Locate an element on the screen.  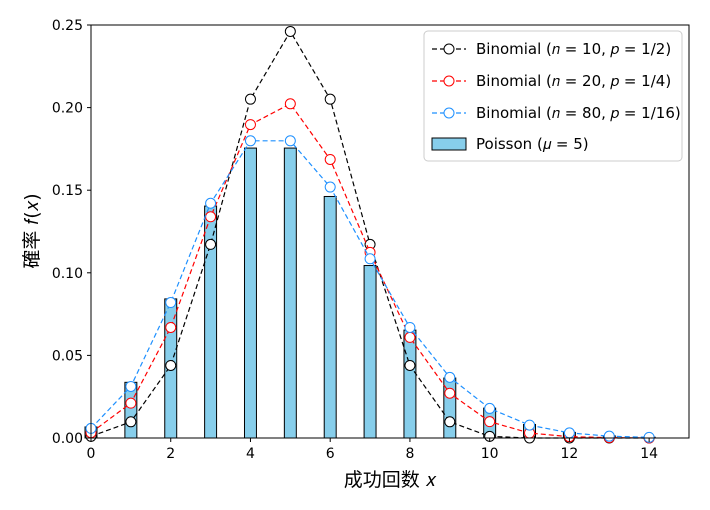
y-tick-label-2: 0.10 is located at coordinates (67, 274).